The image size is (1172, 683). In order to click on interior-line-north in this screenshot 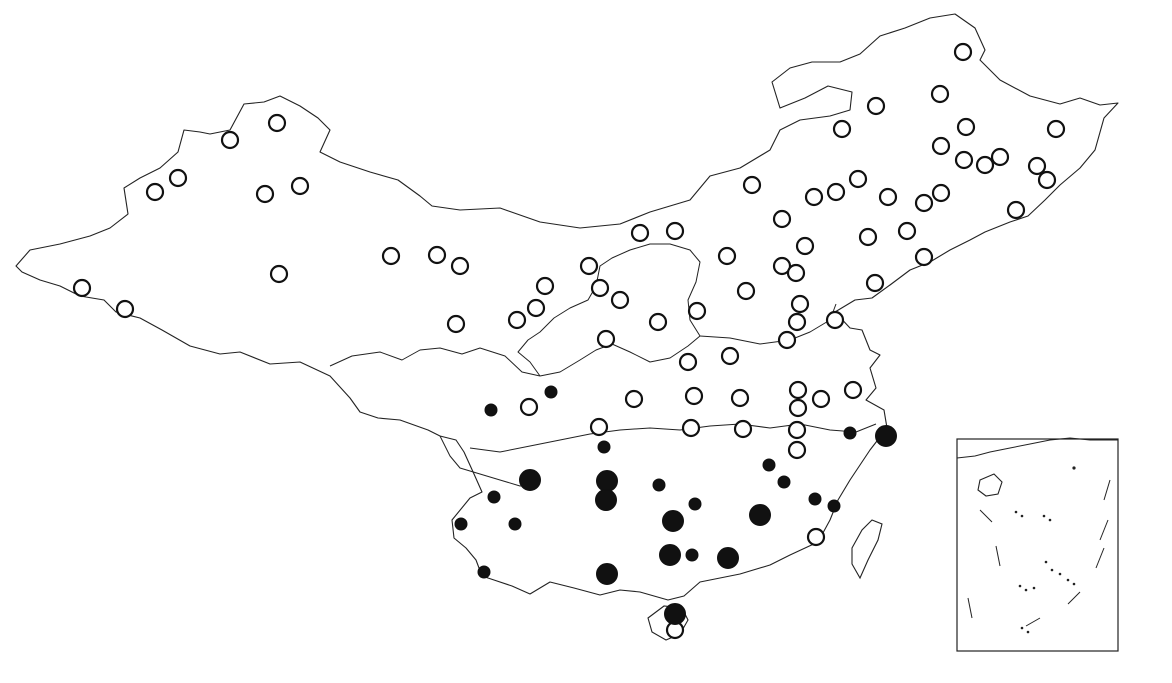, I will do `click(435, 362)`.